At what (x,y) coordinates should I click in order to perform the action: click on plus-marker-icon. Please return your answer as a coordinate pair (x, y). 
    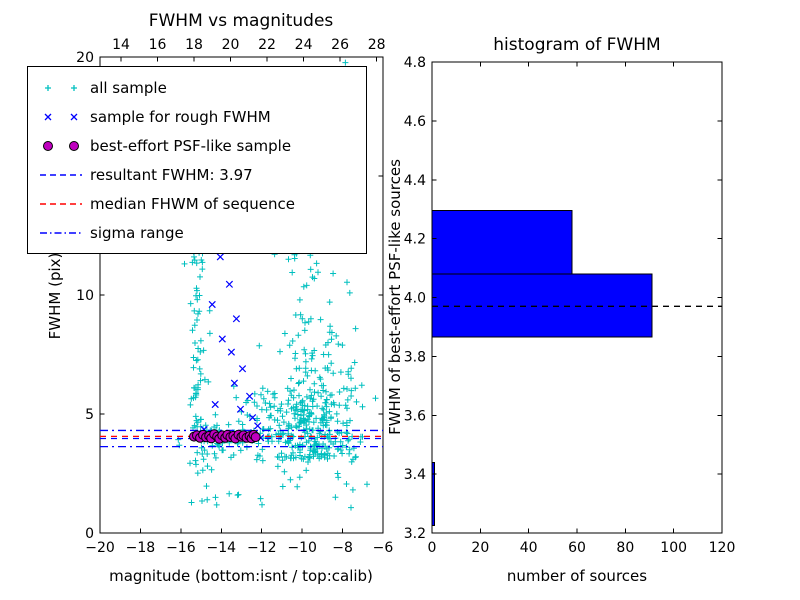
    Looking at the image, I should click on (61, 88).